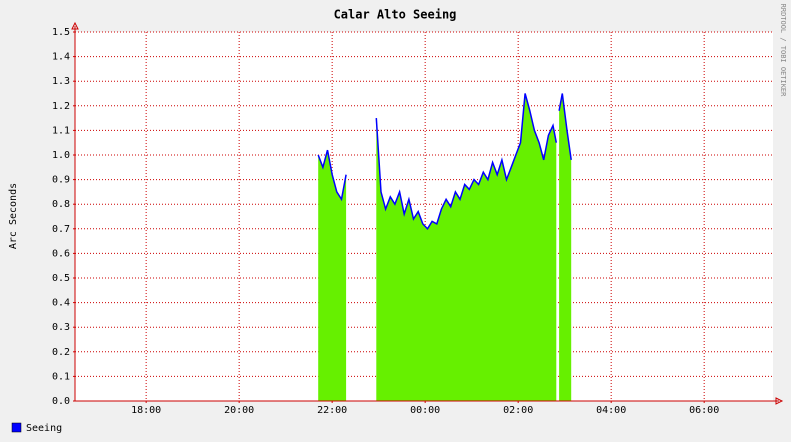 The width and height of the screenshot is (791, 442). I want to click on x-tick-label: 02:00, so click(518, 410).